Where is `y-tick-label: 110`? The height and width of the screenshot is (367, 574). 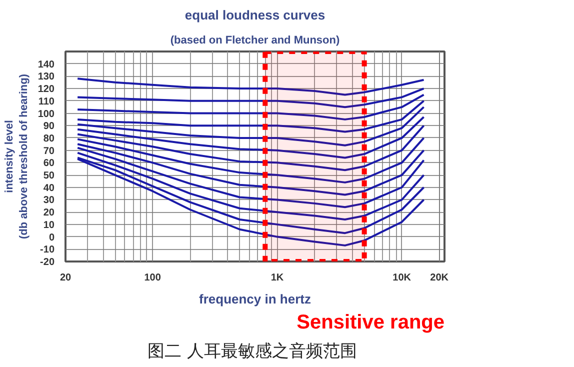
y-tick-label: 110 is located at coordinates (46, 102).